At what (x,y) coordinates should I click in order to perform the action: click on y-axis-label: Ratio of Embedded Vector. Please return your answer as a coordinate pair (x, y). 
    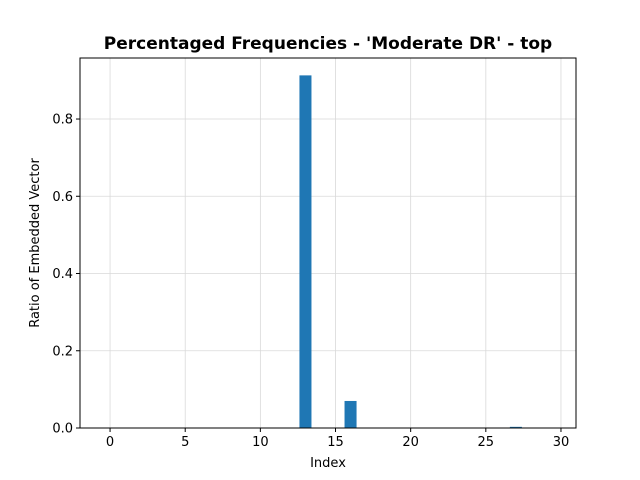
    Looking at the image, I should click on (35, 243).